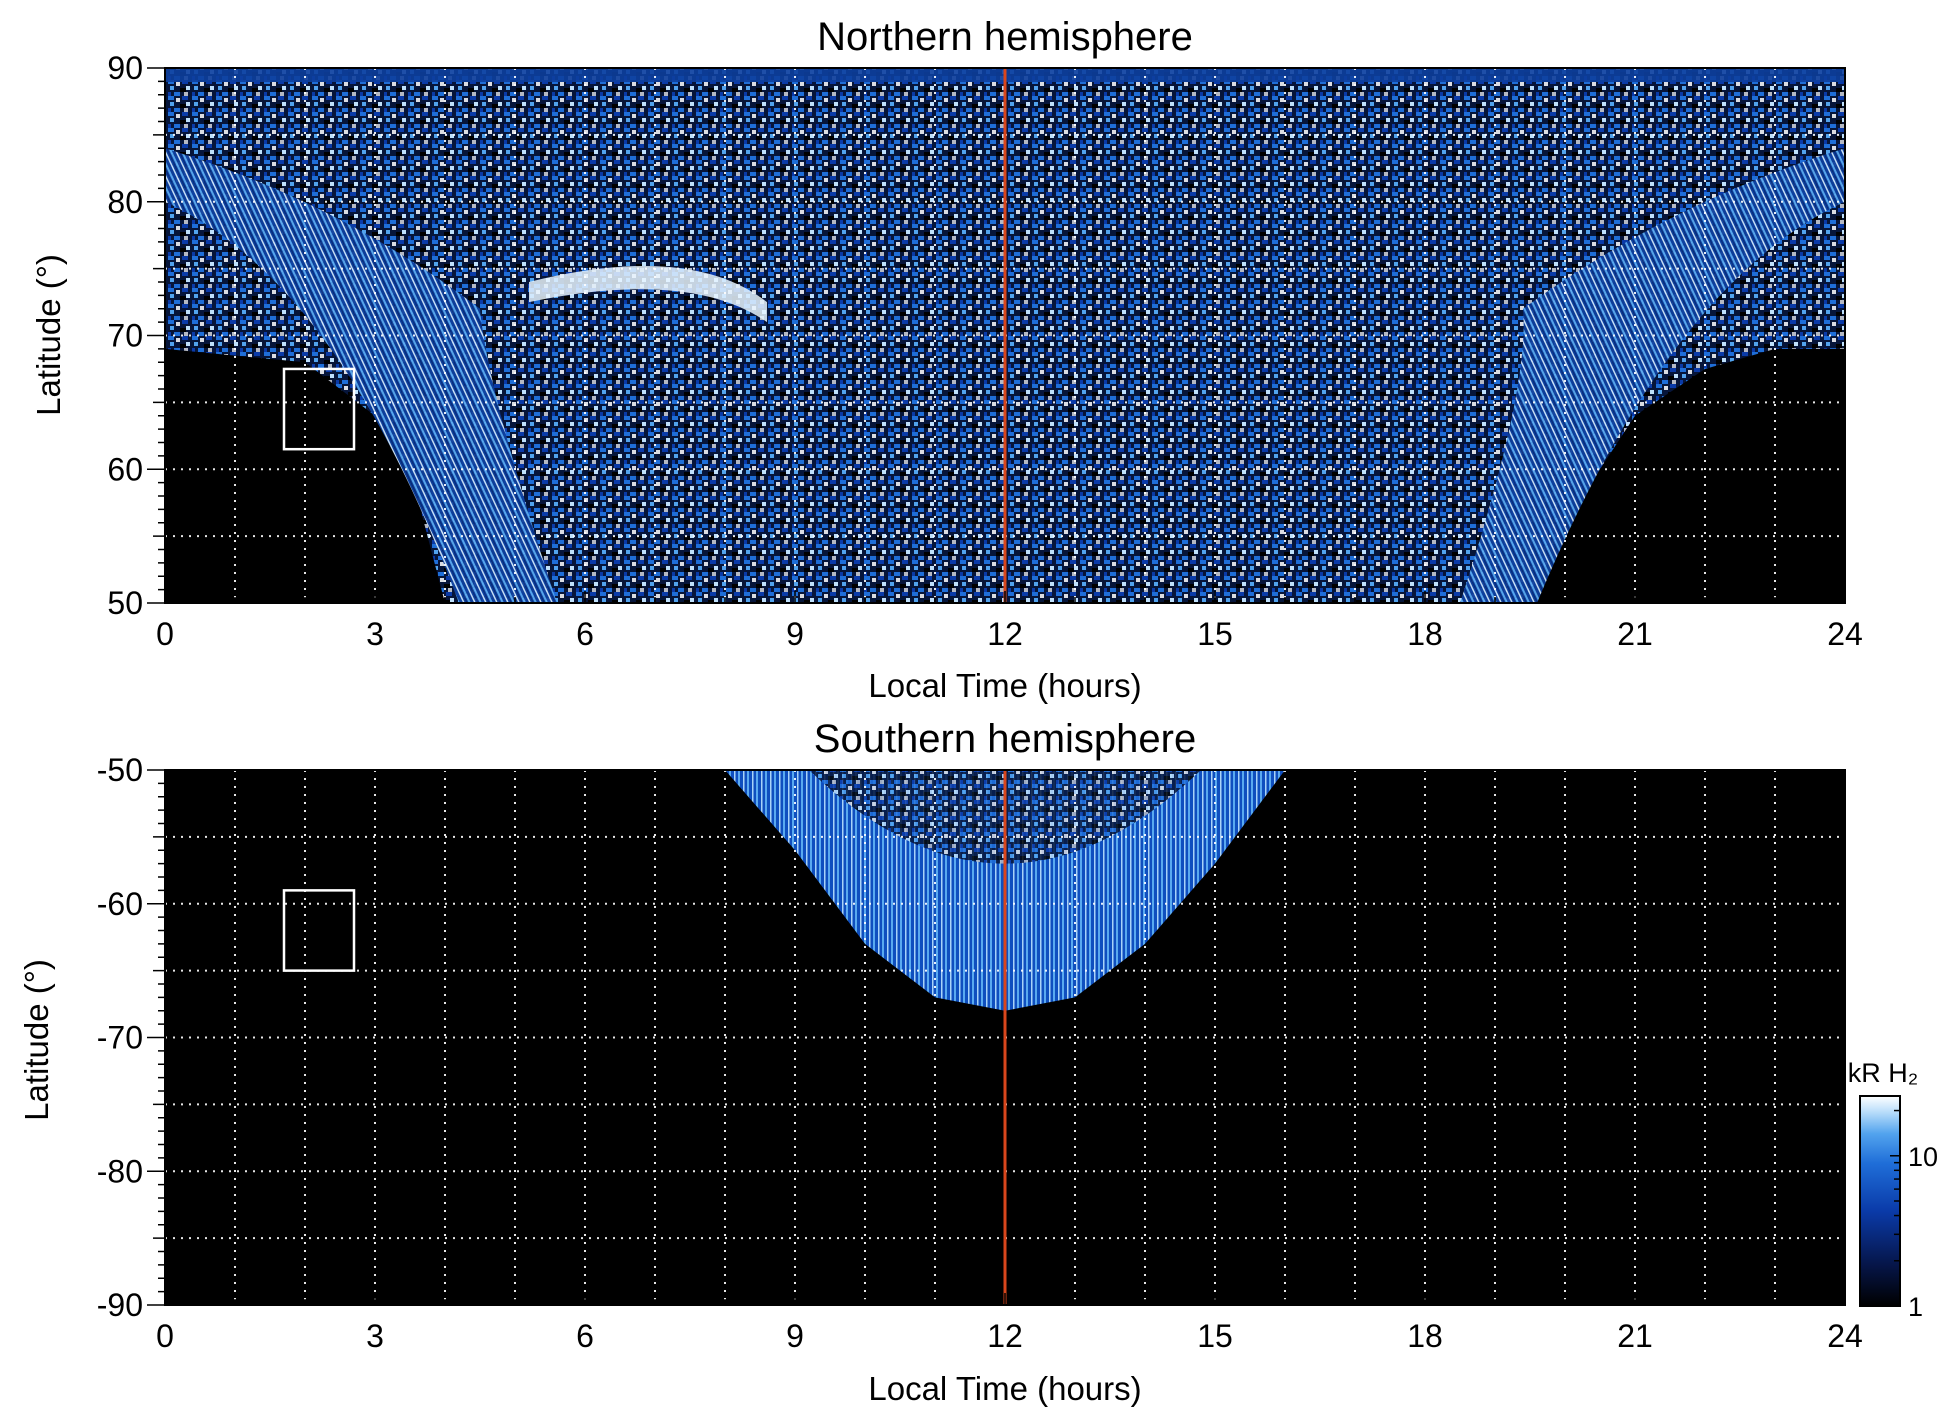 This screenshot has width=1950, height=1423. Describe the element at coordinates (1425, 634) in the screenshot. I see `north-x-tick-label: 18` at that location.